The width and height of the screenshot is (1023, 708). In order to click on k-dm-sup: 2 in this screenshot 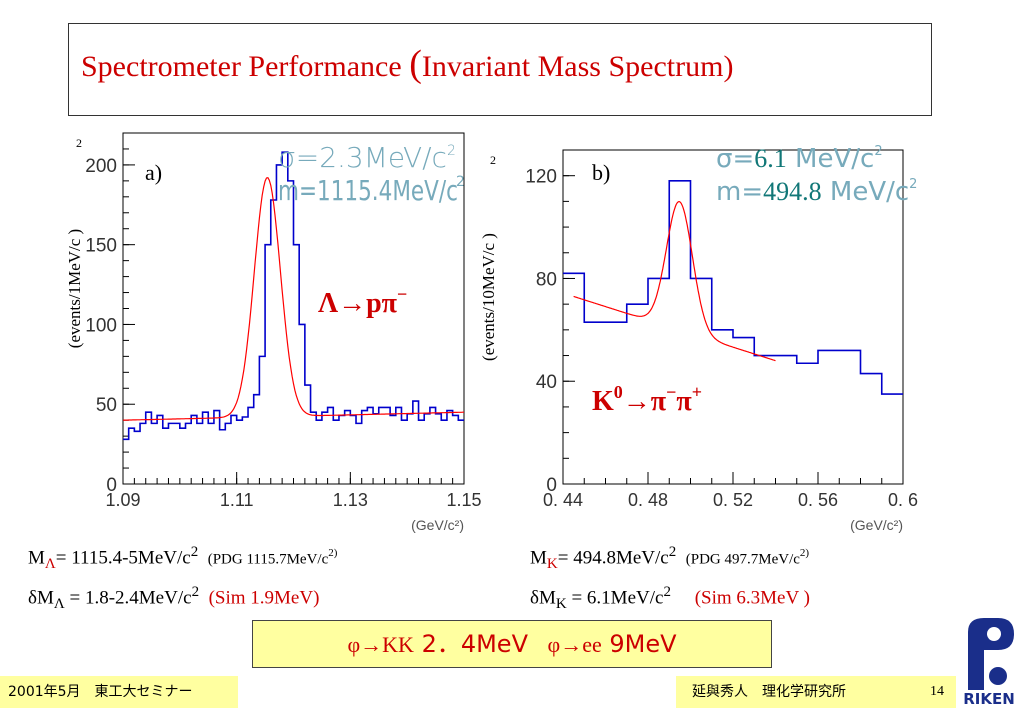, I will do `click(667, 592)`.